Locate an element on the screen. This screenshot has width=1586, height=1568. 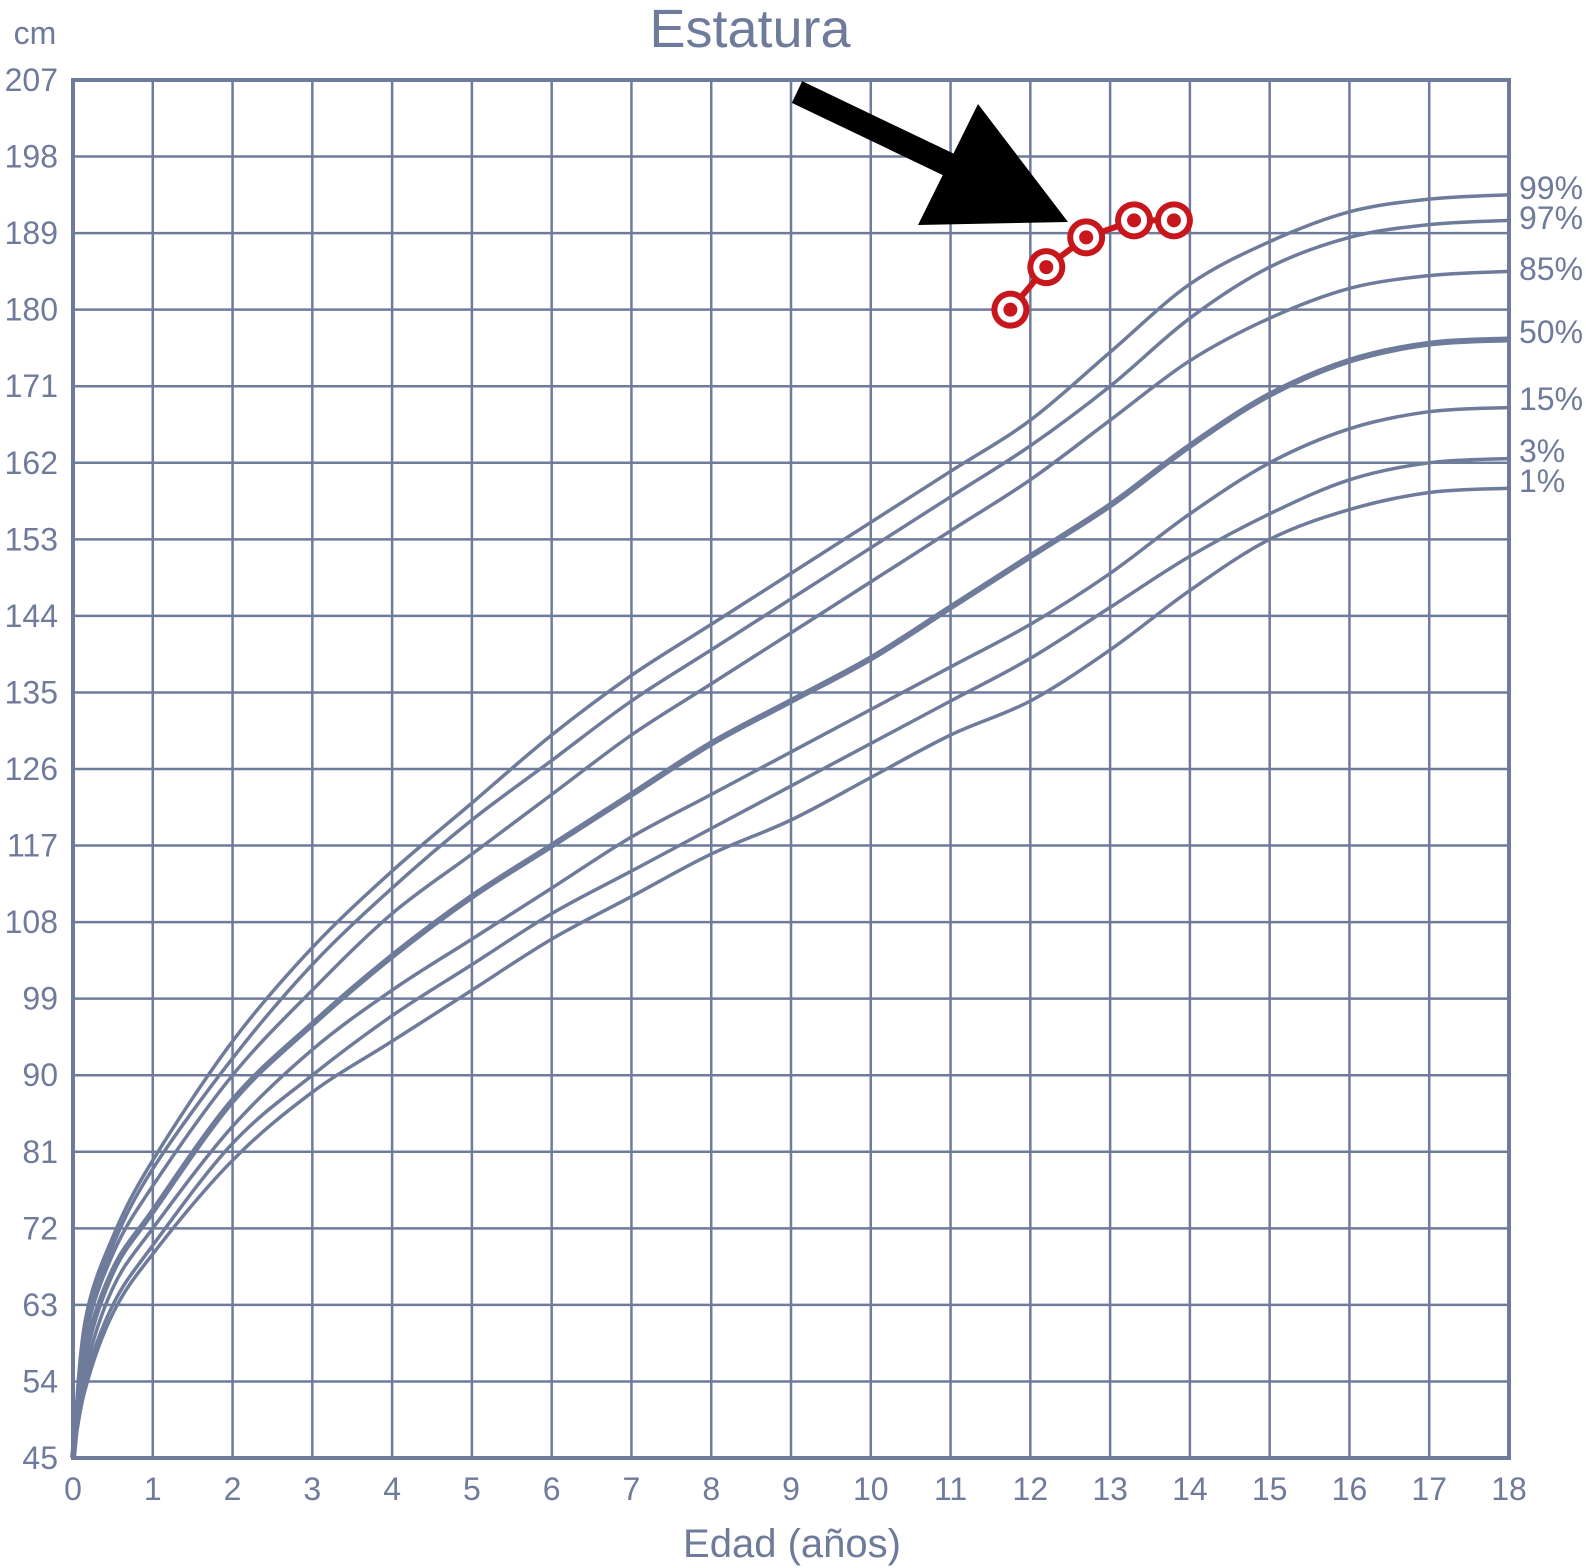
x-tick-label: 9 is located at coordinates (791, 1489).